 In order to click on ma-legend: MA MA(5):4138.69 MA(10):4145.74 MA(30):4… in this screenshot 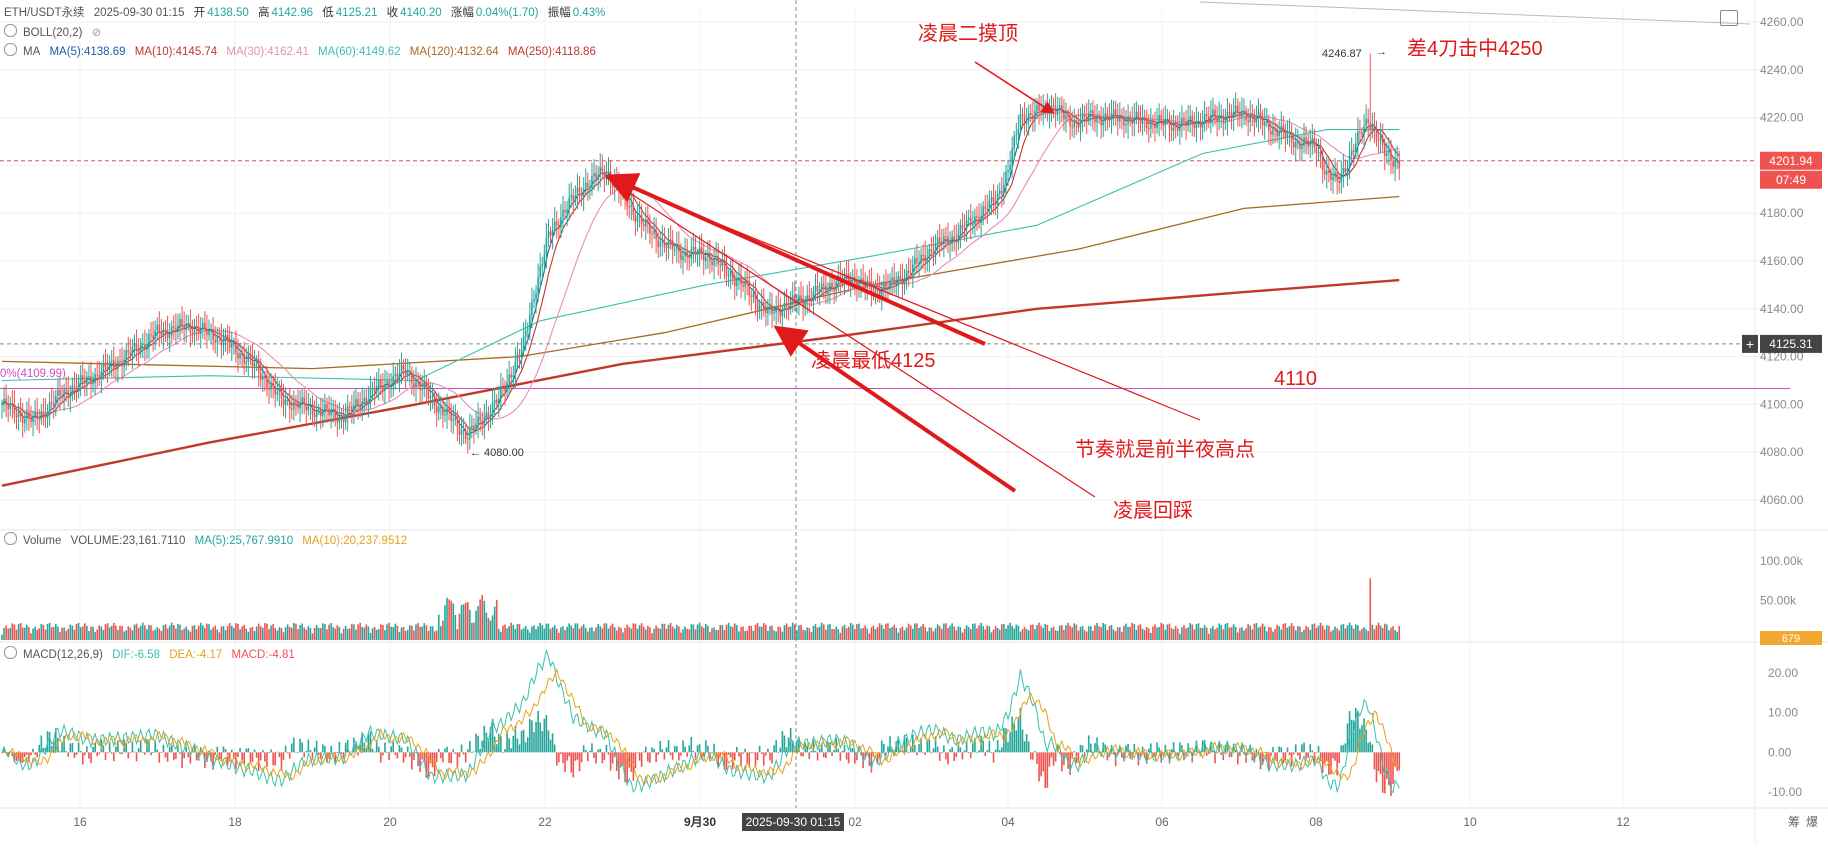, I will do `click(303, 51)`.